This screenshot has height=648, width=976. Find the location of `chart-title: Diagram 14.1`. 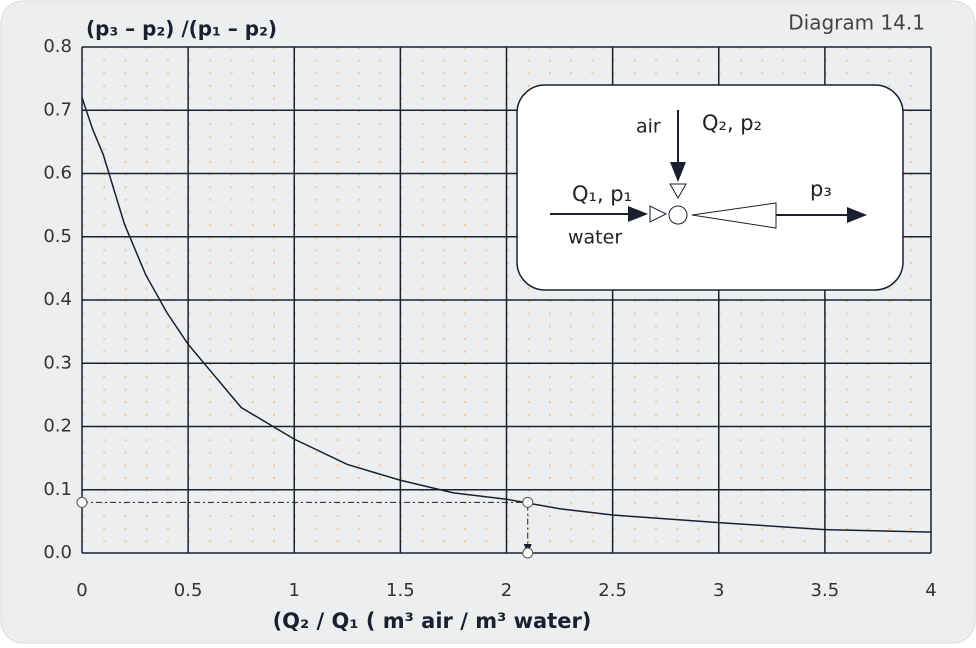

chart-title: Diagram 14.1 is located at coordinates (856, 23).